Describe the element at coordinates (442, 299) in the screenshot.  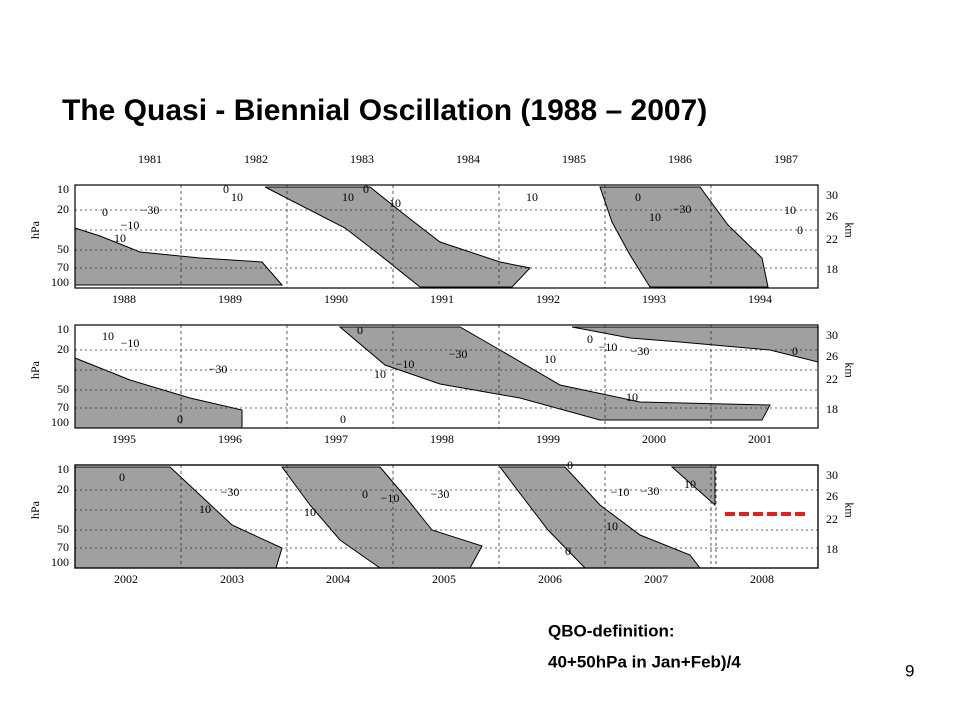
I see `year-label: 1991` at that location.